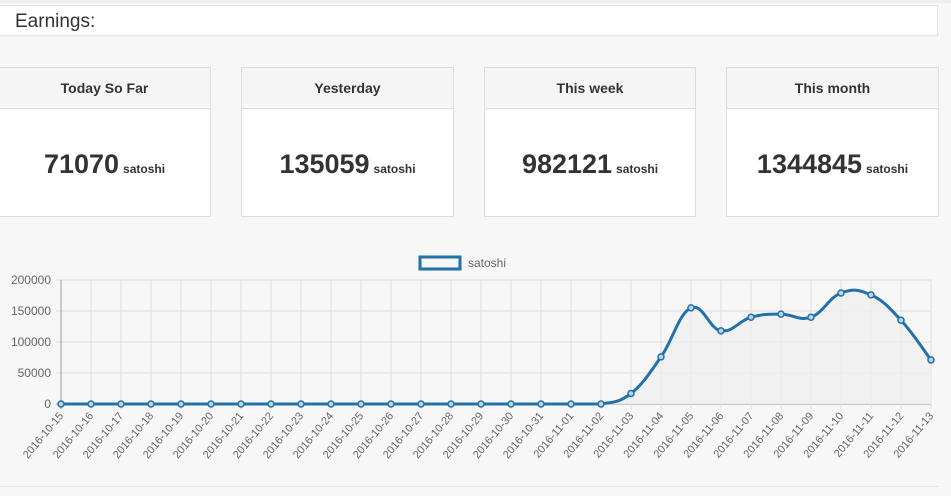 This screenshot has width=951, height=496. I want to click on card-value: 71070, so click(81, 164).